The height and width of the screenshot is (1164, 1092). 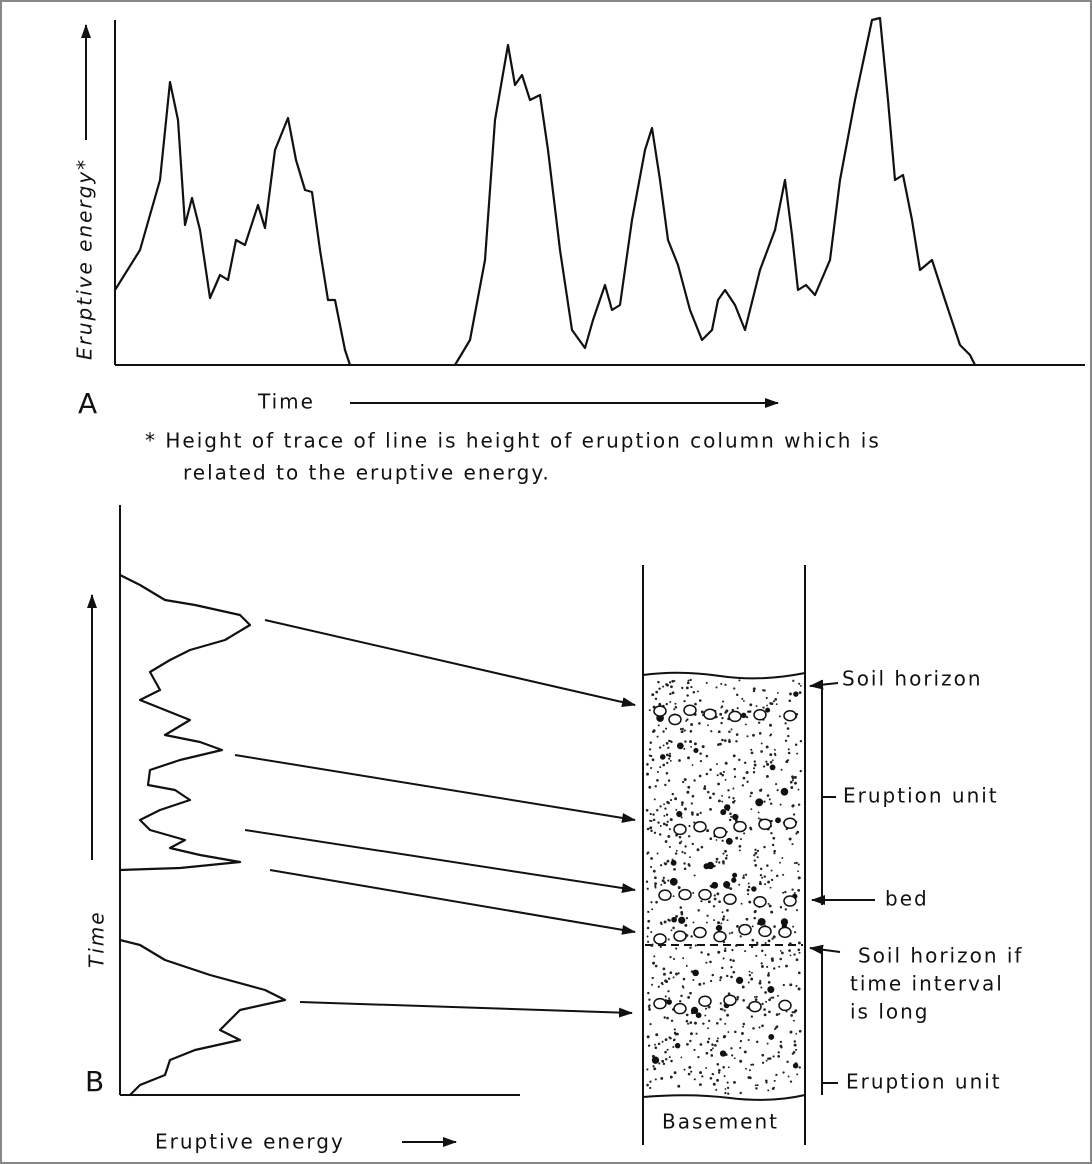 I want to click on link-arrow, so click(x=466, y=1009).